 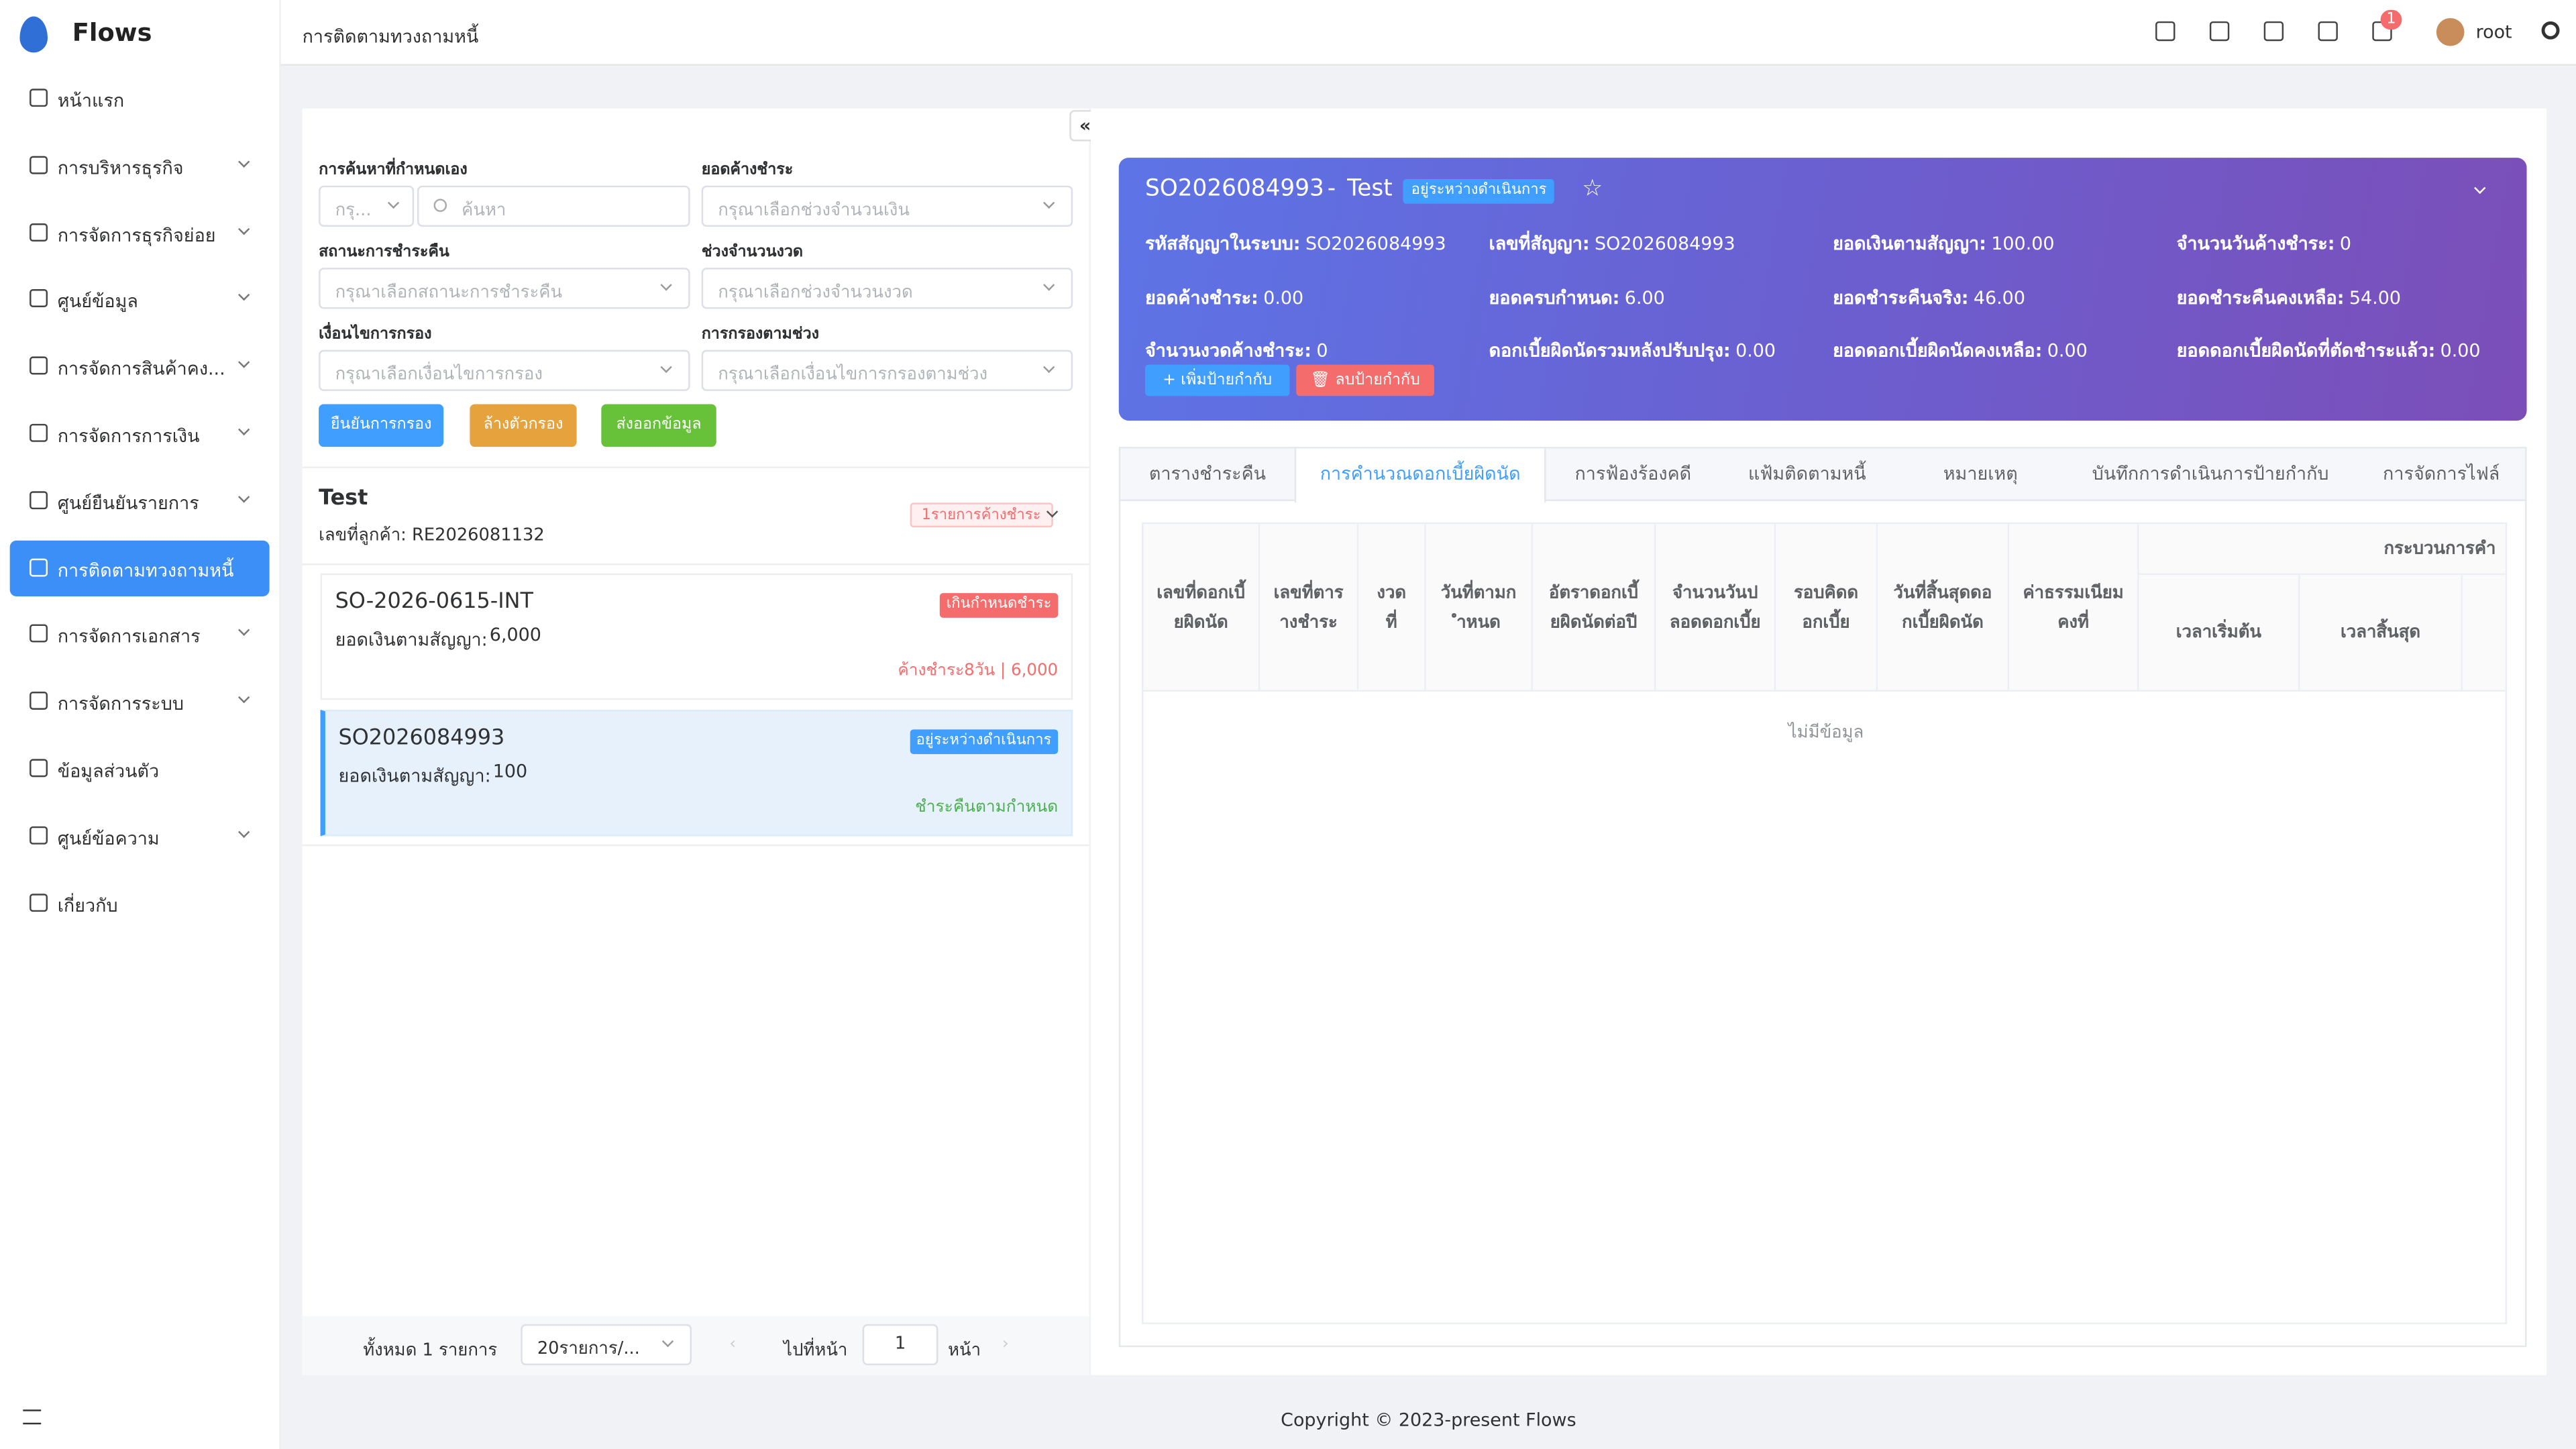 What do you see at coordinates (449, 292) in the screenshot?
I see `placeholder: กรุณาเลือกสถานะการชำระคืน` at bounding box center [449, 292].